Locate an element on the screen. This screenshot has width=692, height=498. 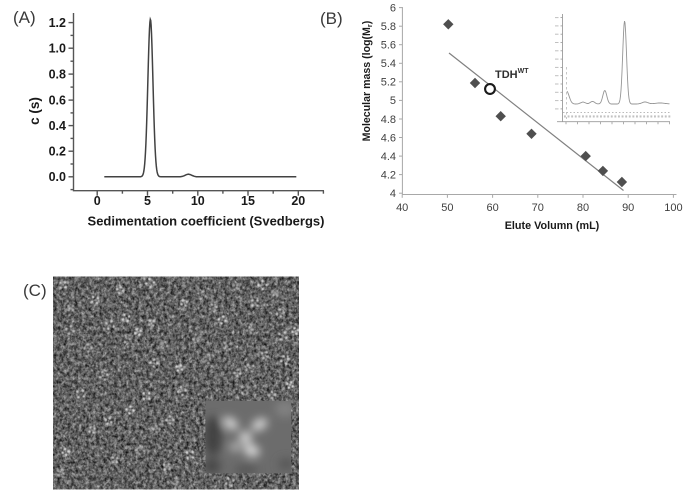
svg-text: 10 is located at coordinates (198, 201).